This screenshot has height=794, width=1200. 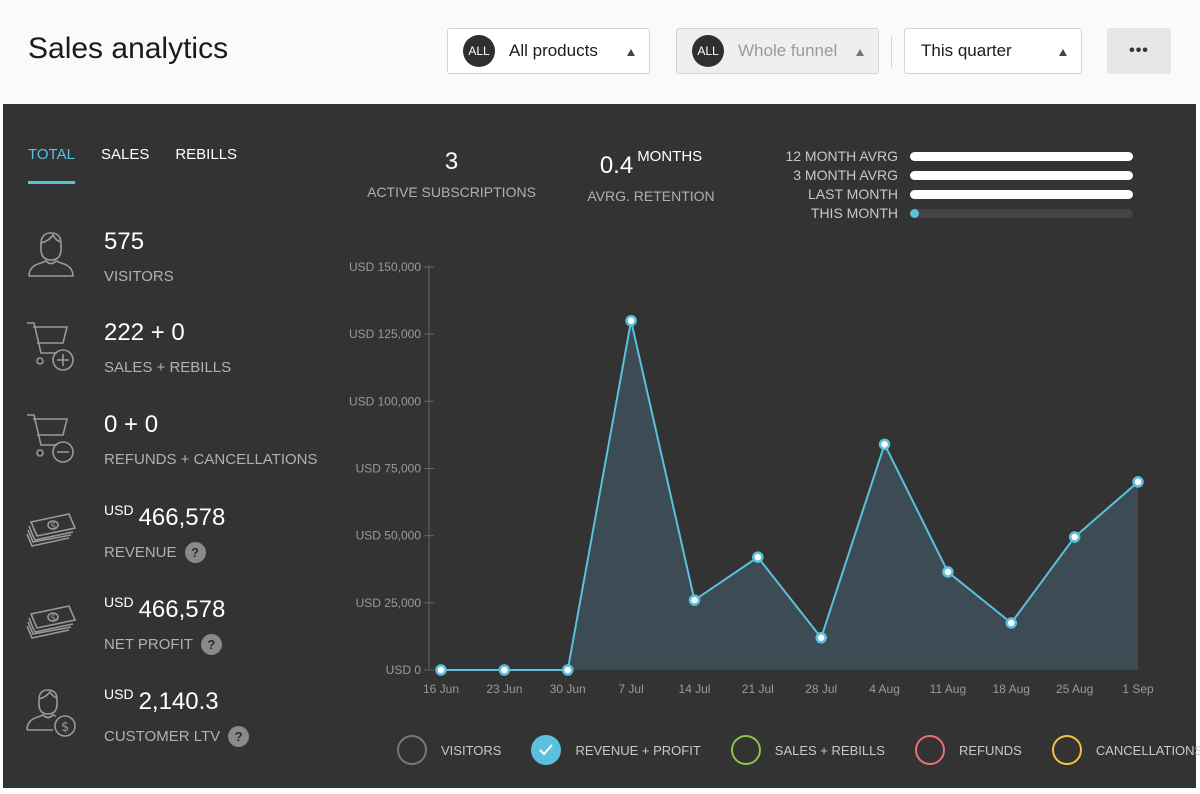 I want to click on legend-refunds: REFUNDS, so click(x=968, y=750).